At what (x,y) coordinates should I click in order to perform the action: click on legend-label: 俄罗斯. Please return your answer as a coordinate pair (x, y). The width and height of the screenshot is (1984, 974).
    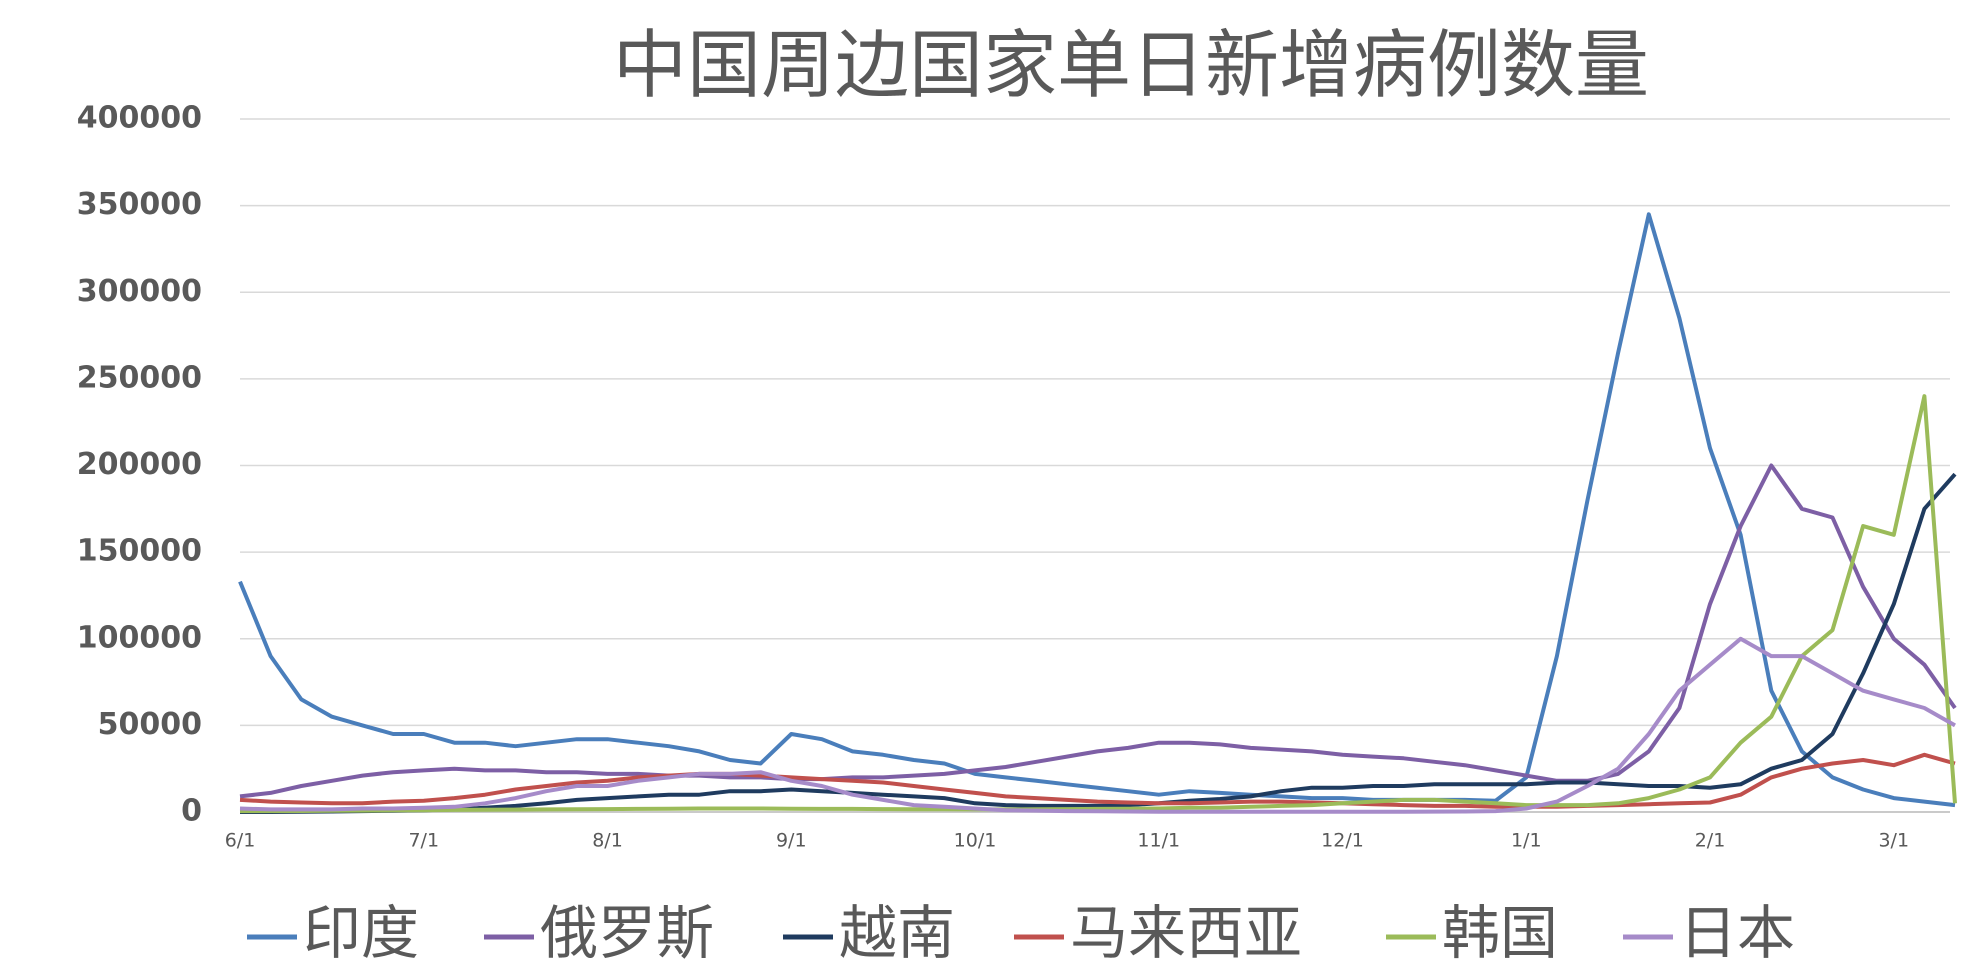
    Looking at the image, I should click on (627, 933).